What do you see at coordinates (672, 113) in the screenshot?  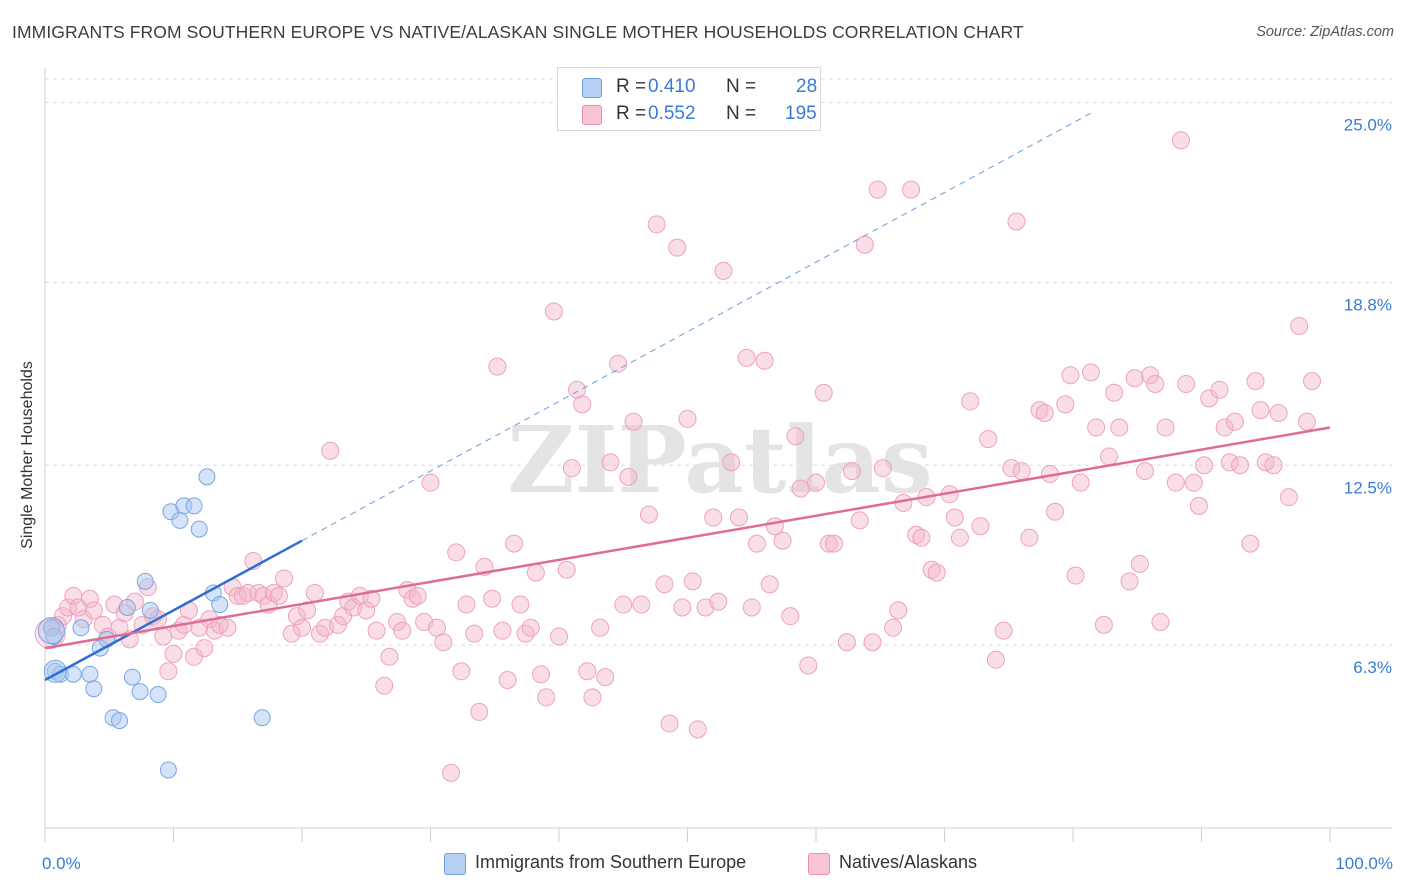 I see `legend-r-value: 0.552` at bounding box center [672, 113].